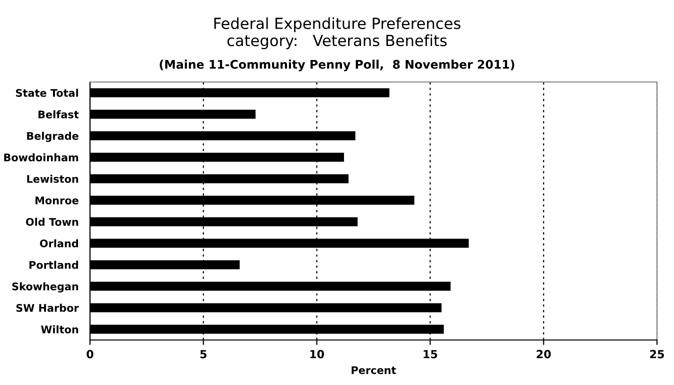 The image size is (674, 385). What do you see at coordinates (52, 137) in the screenshot?
I see `y-tick-label: Belgrade` at bounding box center [52, 137].